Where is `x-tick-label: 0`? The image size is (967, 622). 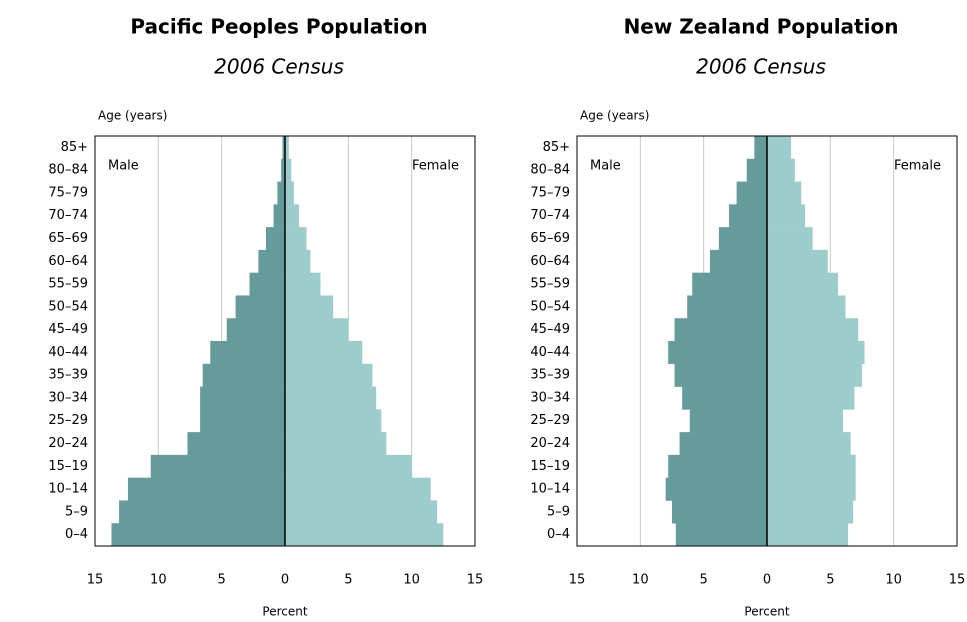
x-tick-label: 0 is located at coordinates (285, 580).